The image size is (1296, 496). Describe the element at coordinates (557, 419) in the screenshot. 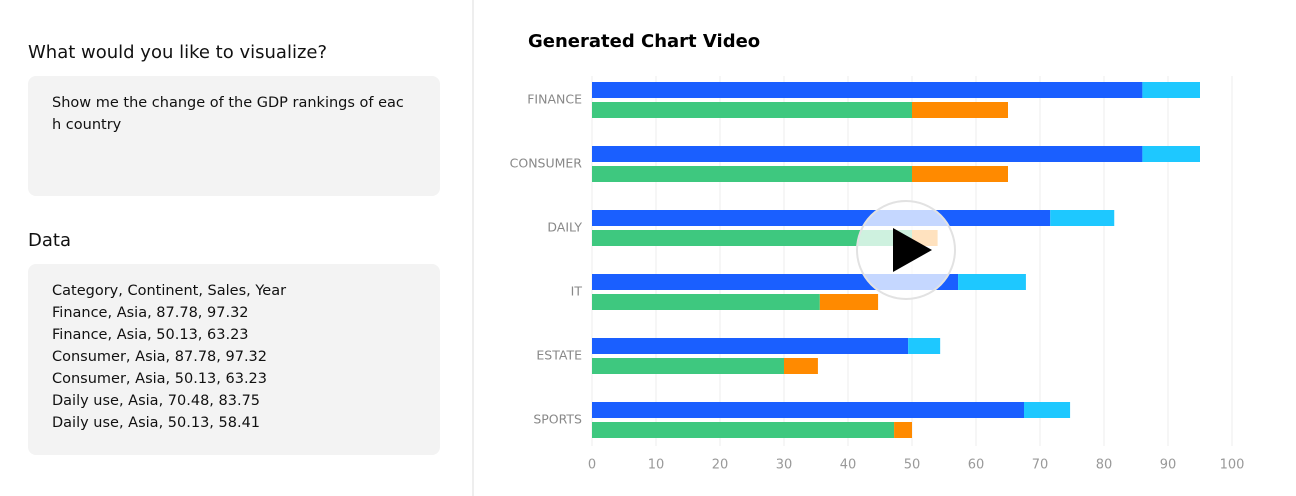

I see `y-tick-label: SPORTS` at that location.